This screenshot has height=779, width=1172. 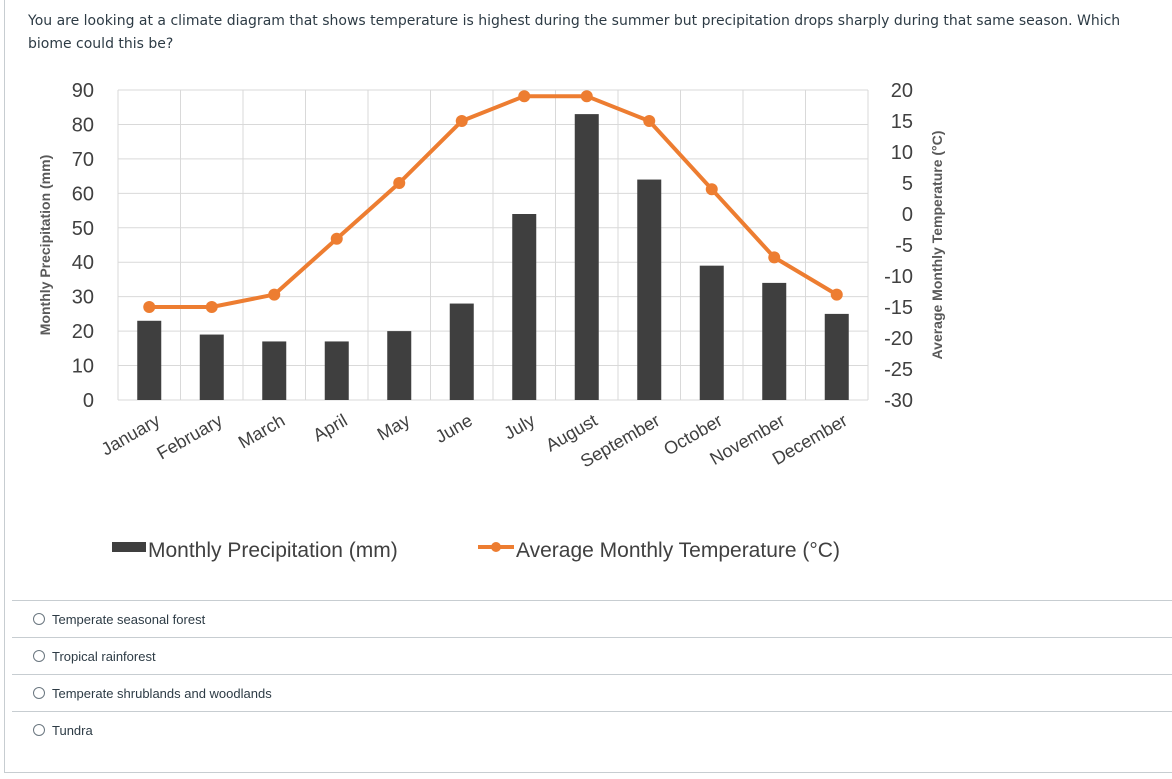 What do you see at coordinates (520, 426) in the screenshot?
I see `x-category-label: July` at bounding box center [520, 426].